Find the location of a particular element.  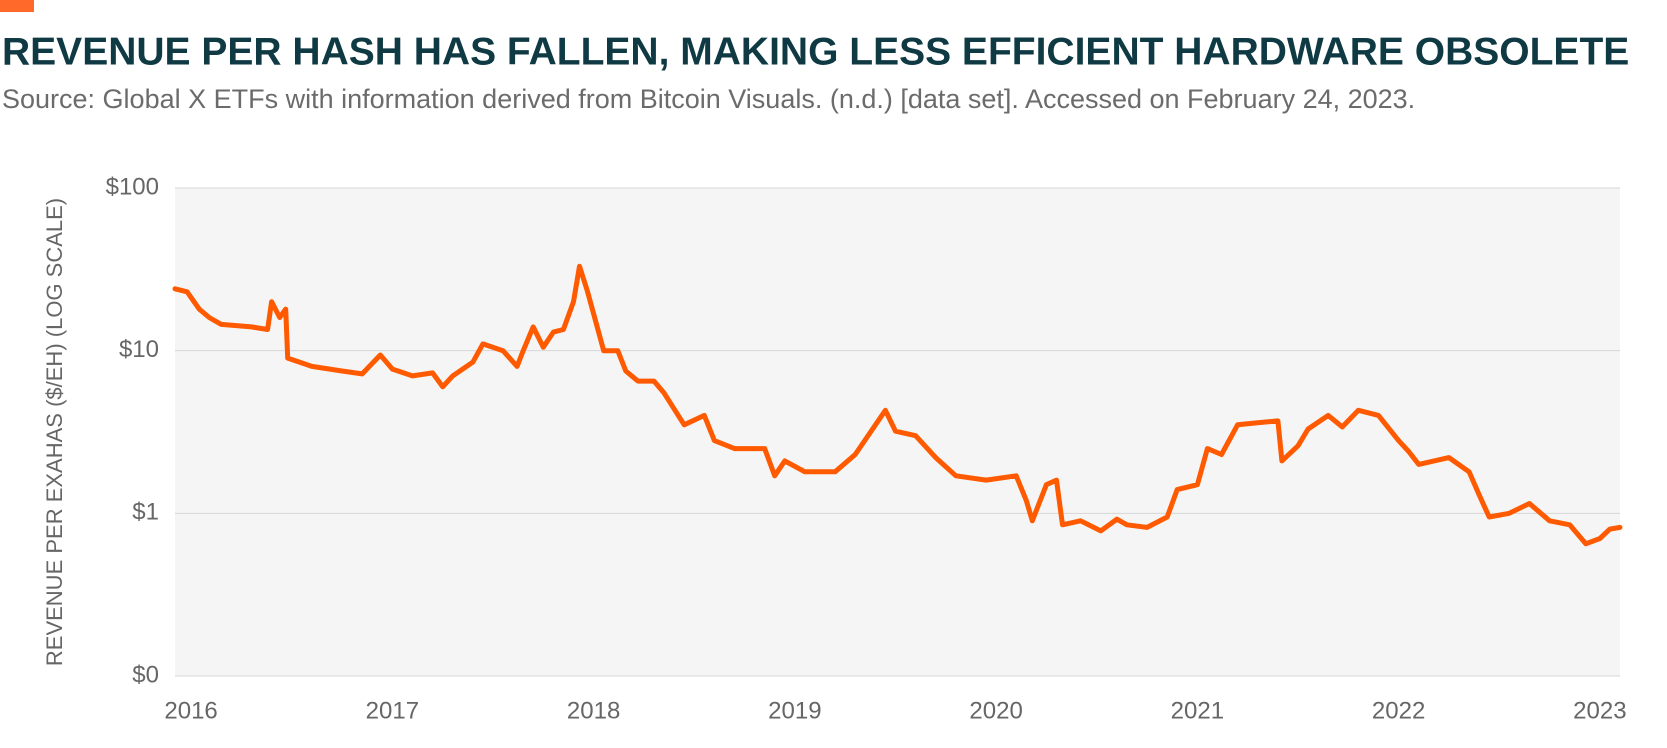

y-tick-label: $10 is located at coordinates (139, 349).